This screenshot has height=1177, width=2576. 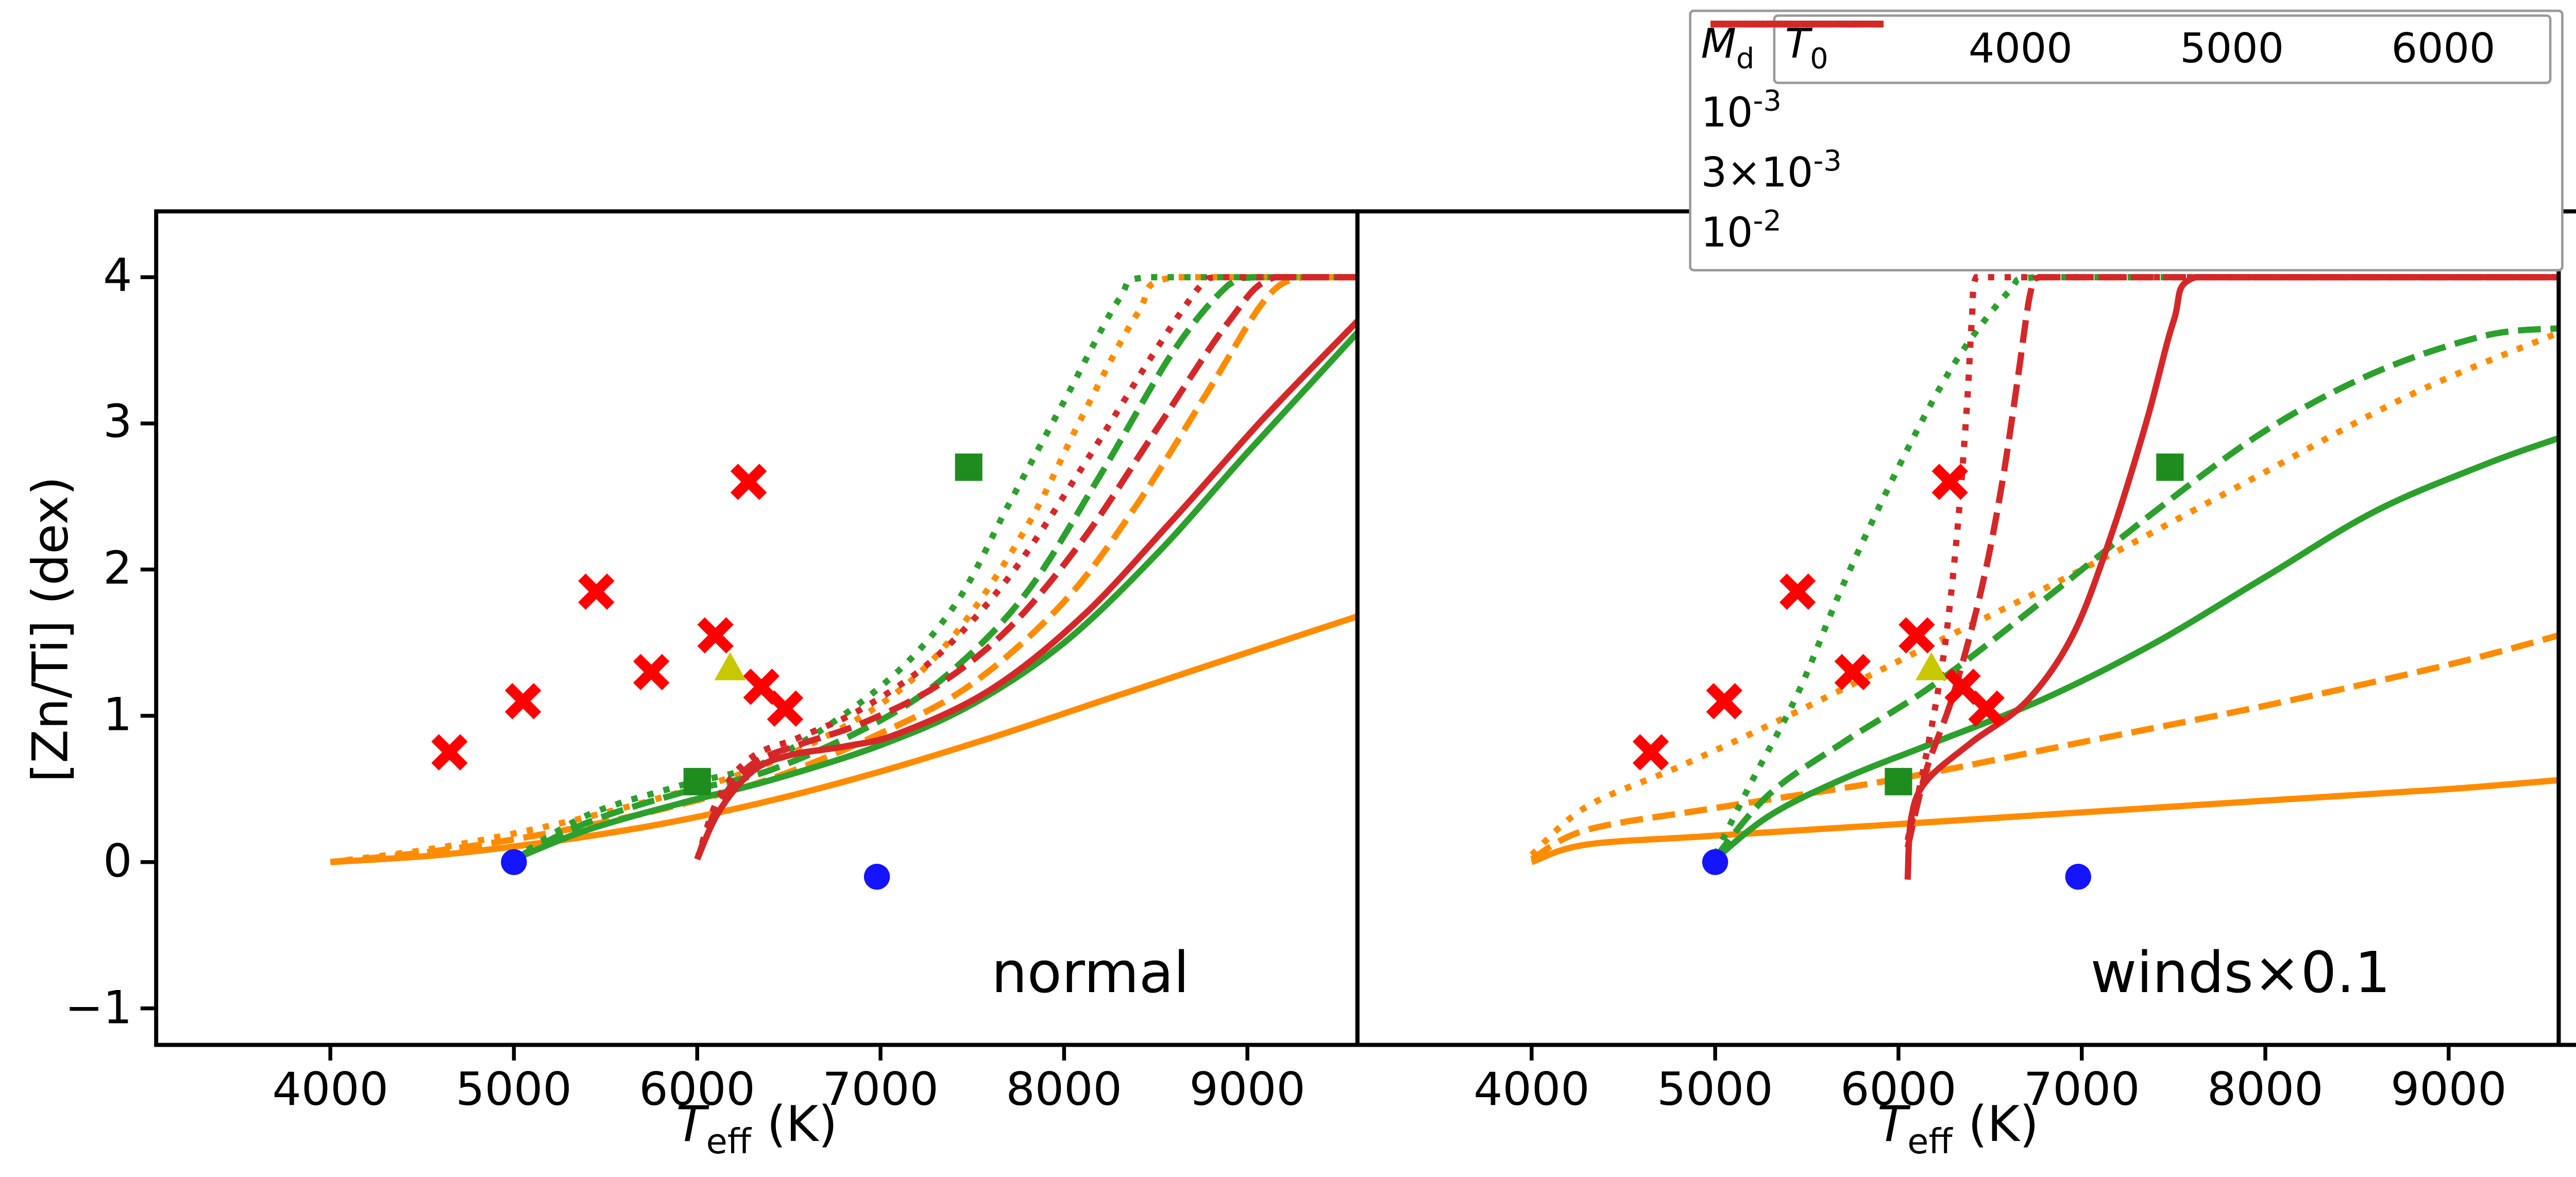 I want to click on panel-label-normal: normal, so click(x=1090, y=973).